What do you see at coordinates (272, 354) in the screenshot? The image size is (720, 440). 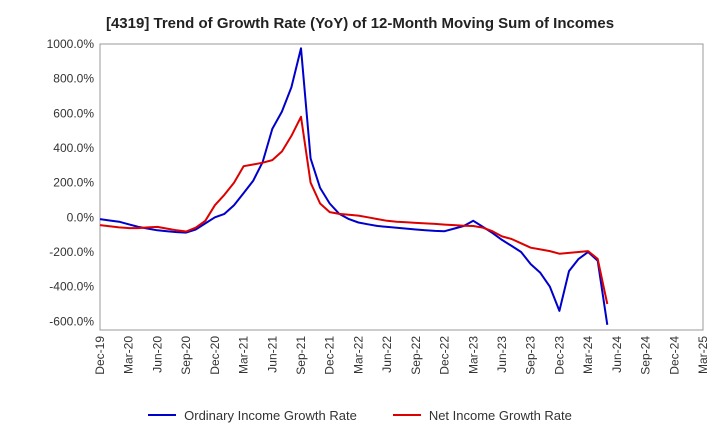 I see `x-tick-label: Jun-21` at bounding box center [272, 354].